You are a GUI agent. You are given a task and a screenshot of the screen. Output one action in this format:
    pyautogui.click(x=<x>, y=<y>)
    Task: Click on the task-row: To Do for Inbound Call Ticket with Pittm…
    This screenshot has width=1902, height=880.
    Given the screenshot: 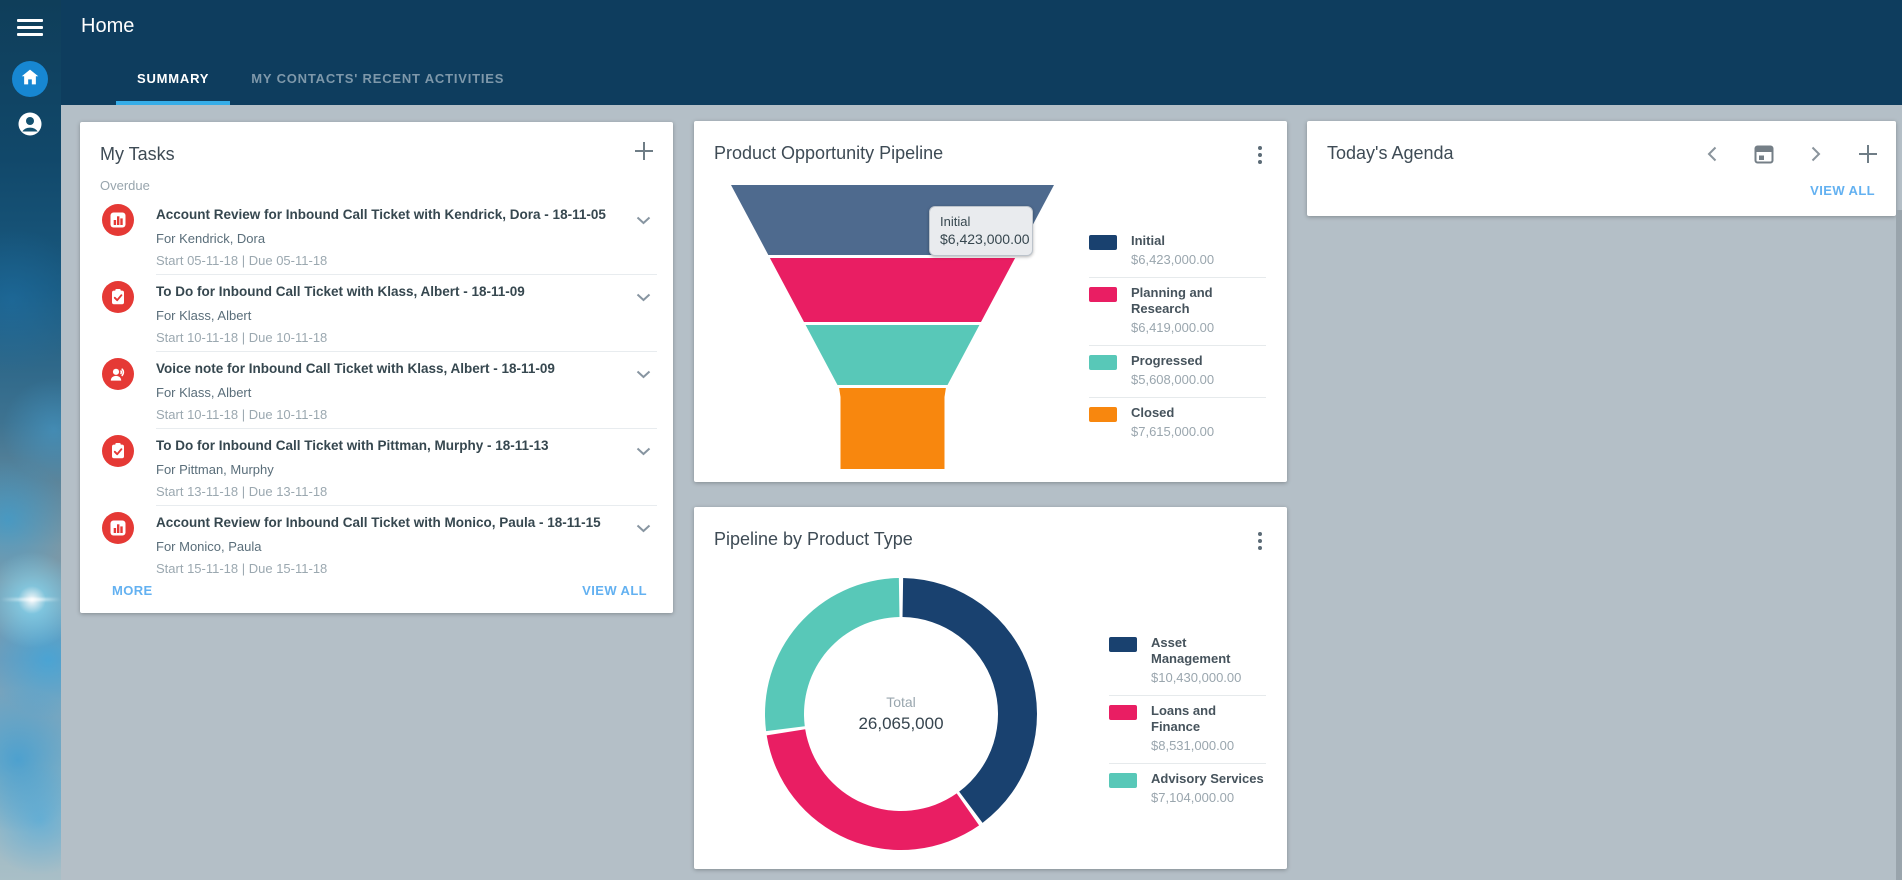 What is the action you would take?
    pyautogui.click(x=376, y=467)
    